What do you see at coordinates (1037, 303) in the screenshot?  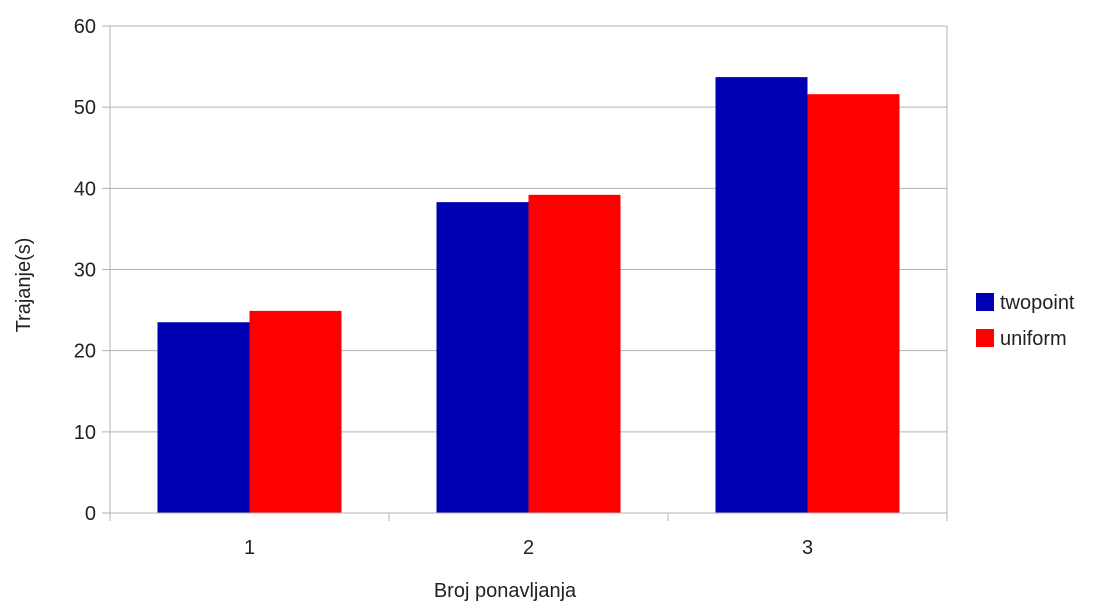 I see `legend-label-twopoint: twopoint` at bounding box center [1037, 303].